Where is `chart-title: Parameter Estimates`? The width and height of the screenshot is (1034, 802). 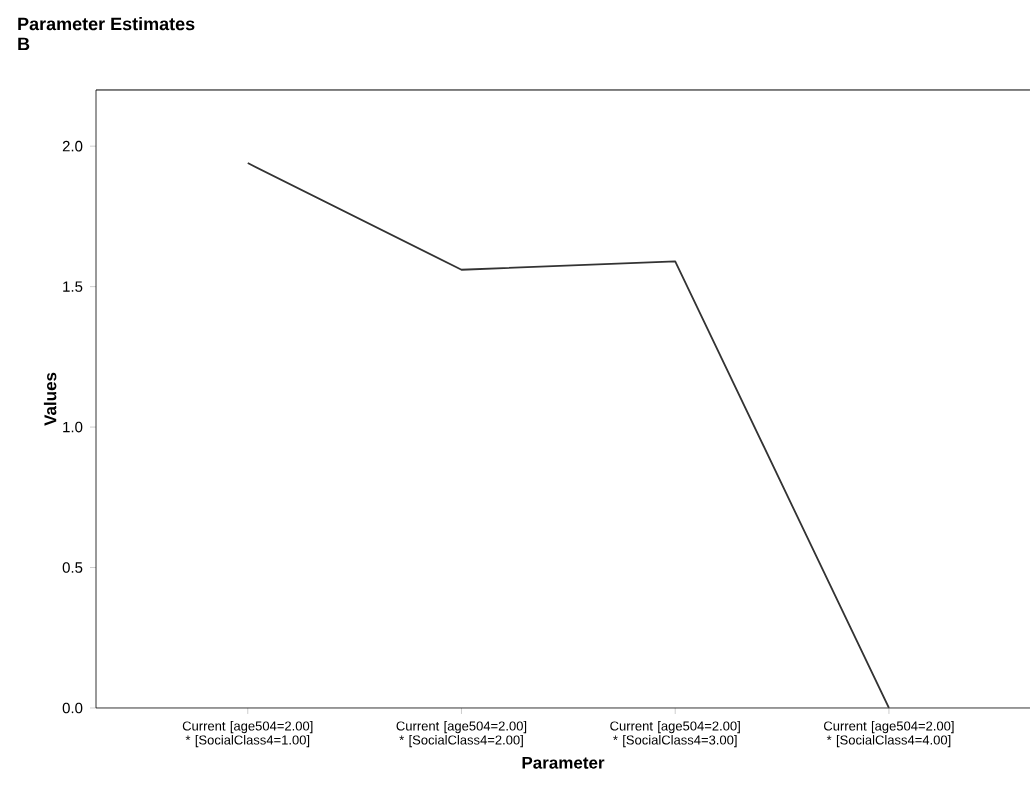 chart-title: Parameter Estimates is located at coordinates (106, 24).